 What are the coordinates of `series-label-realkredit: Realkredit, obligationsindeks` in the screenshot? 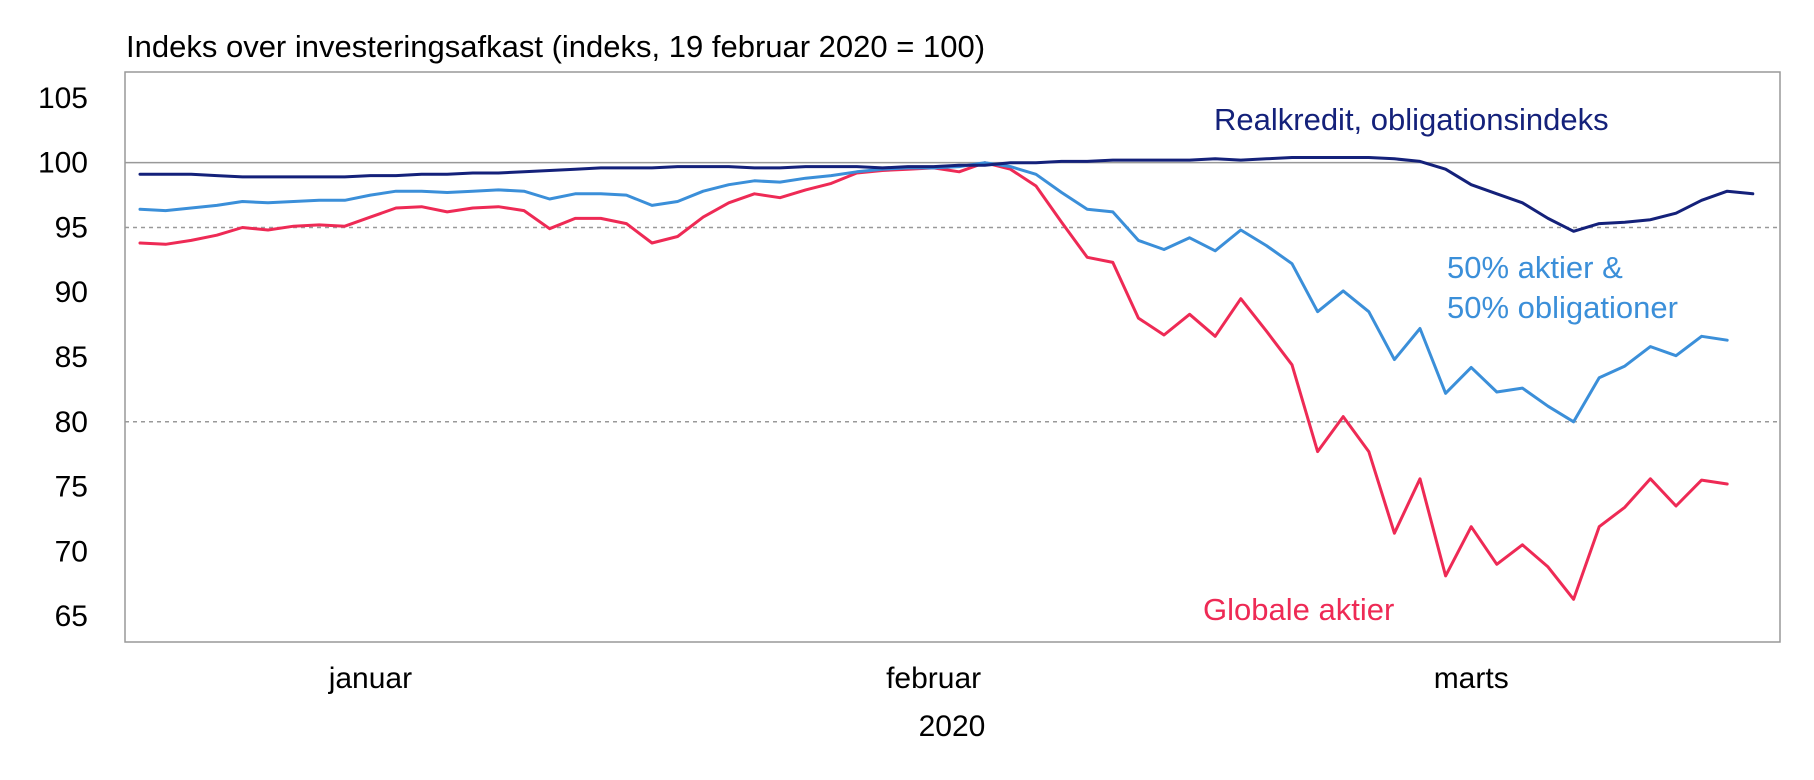 It's located at (1411, 119).